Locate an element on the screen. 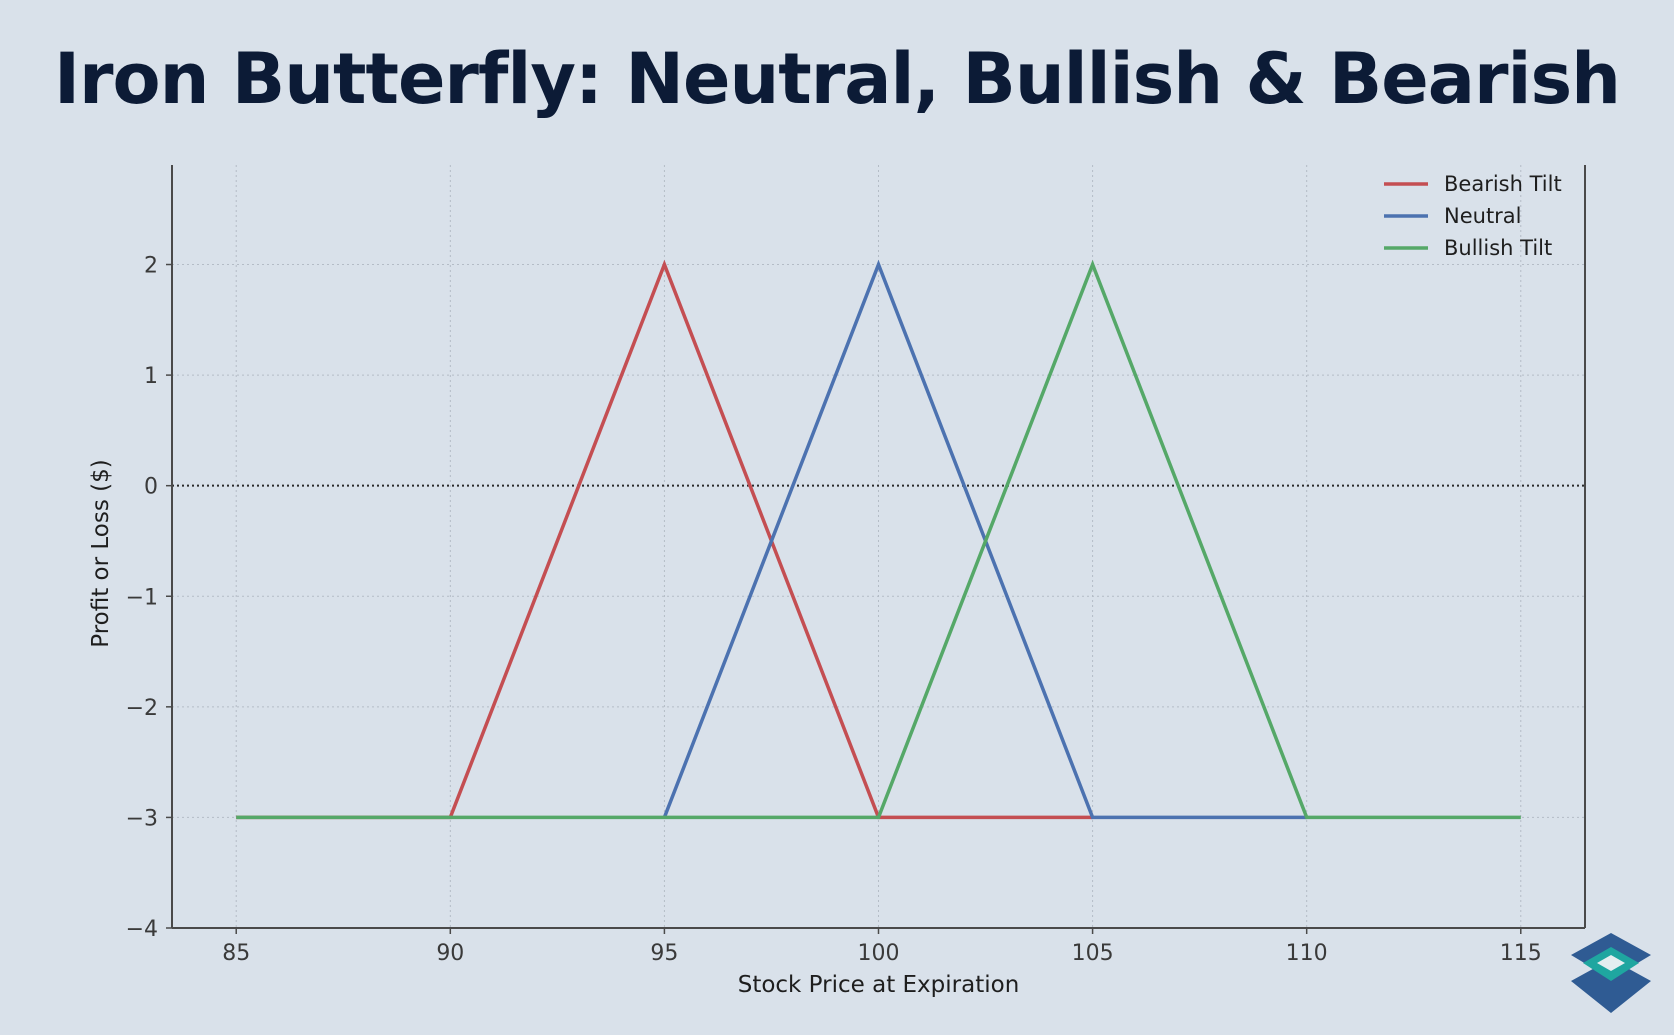 This screenshot has height=1035, width=1674. x-tick-label-85: 85 is located at coordinates (236, 953).